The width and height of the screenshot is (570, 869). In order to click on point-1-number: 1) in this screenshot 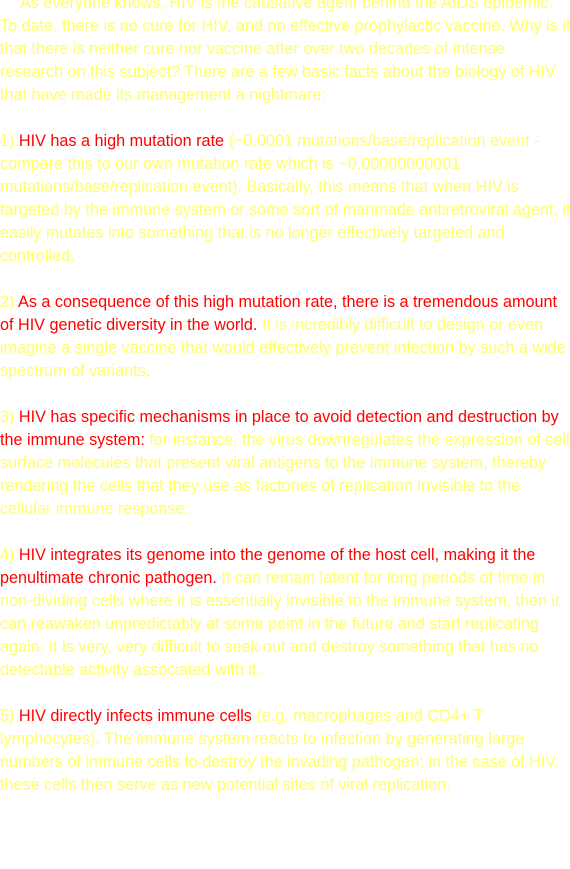, I will do `click(7, 141)`.